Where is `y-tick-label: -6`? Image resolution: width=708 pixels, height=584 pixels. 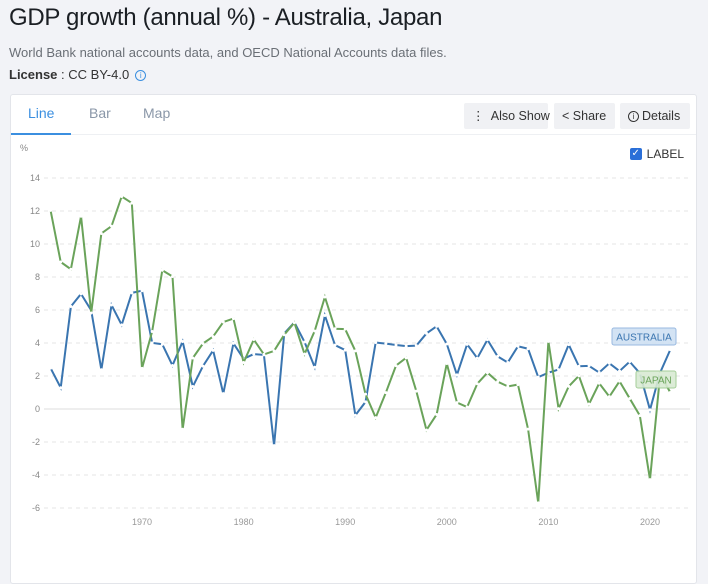
y-tick-label: -6 is located at coordinates (36, 508).